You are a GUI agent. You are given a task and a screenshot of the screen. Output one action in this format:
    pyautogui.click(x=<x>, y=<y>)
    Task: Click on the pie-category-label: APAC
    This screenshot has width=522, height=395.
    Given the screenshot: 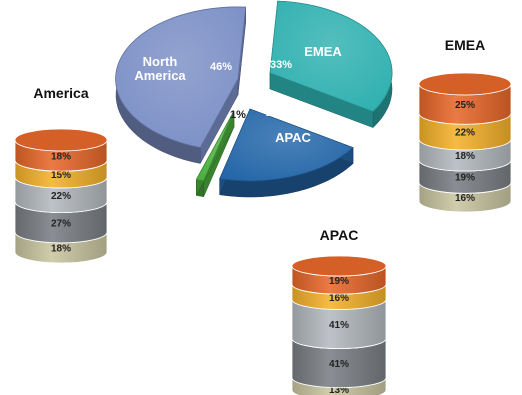 What is the action you would take?
    pyautogui.click(x=293, y=137)
    